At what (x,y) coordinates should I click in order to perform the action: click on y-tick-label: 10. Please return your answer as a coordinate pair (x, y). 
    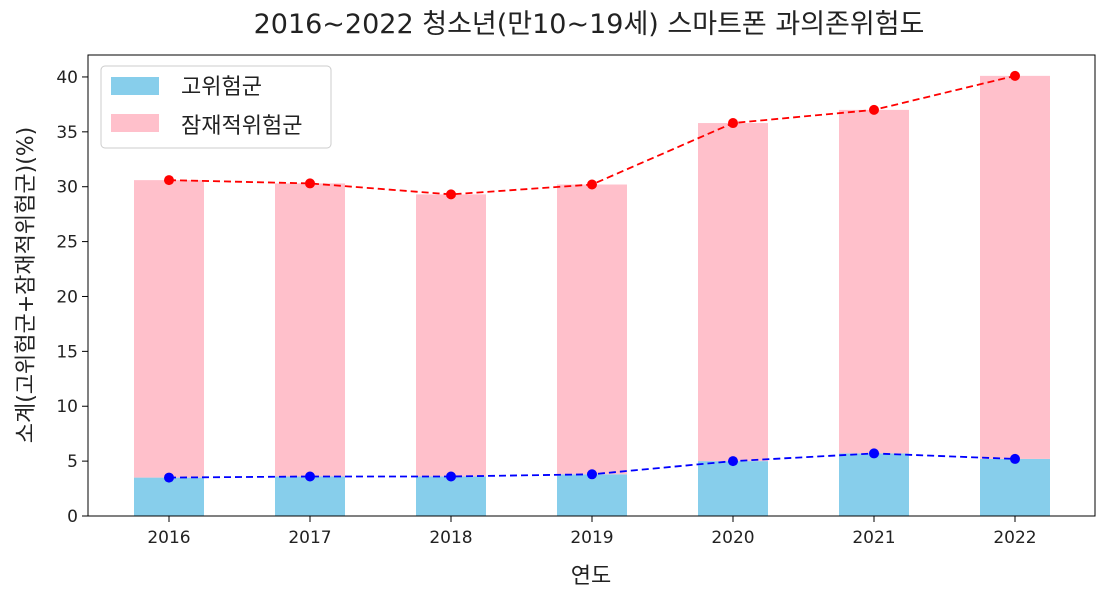
    Looking at the image, I should click on (67, 407).